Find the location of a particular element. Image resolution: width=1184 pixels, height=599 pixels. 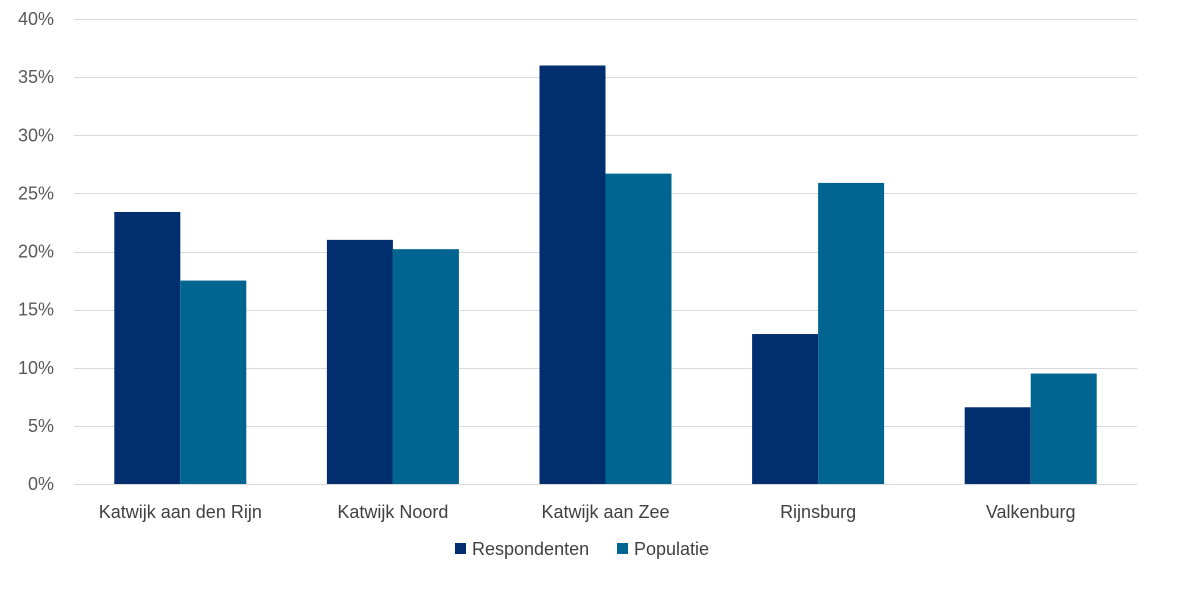

y-tick-label: 30% is located at coordinates (36, 135).